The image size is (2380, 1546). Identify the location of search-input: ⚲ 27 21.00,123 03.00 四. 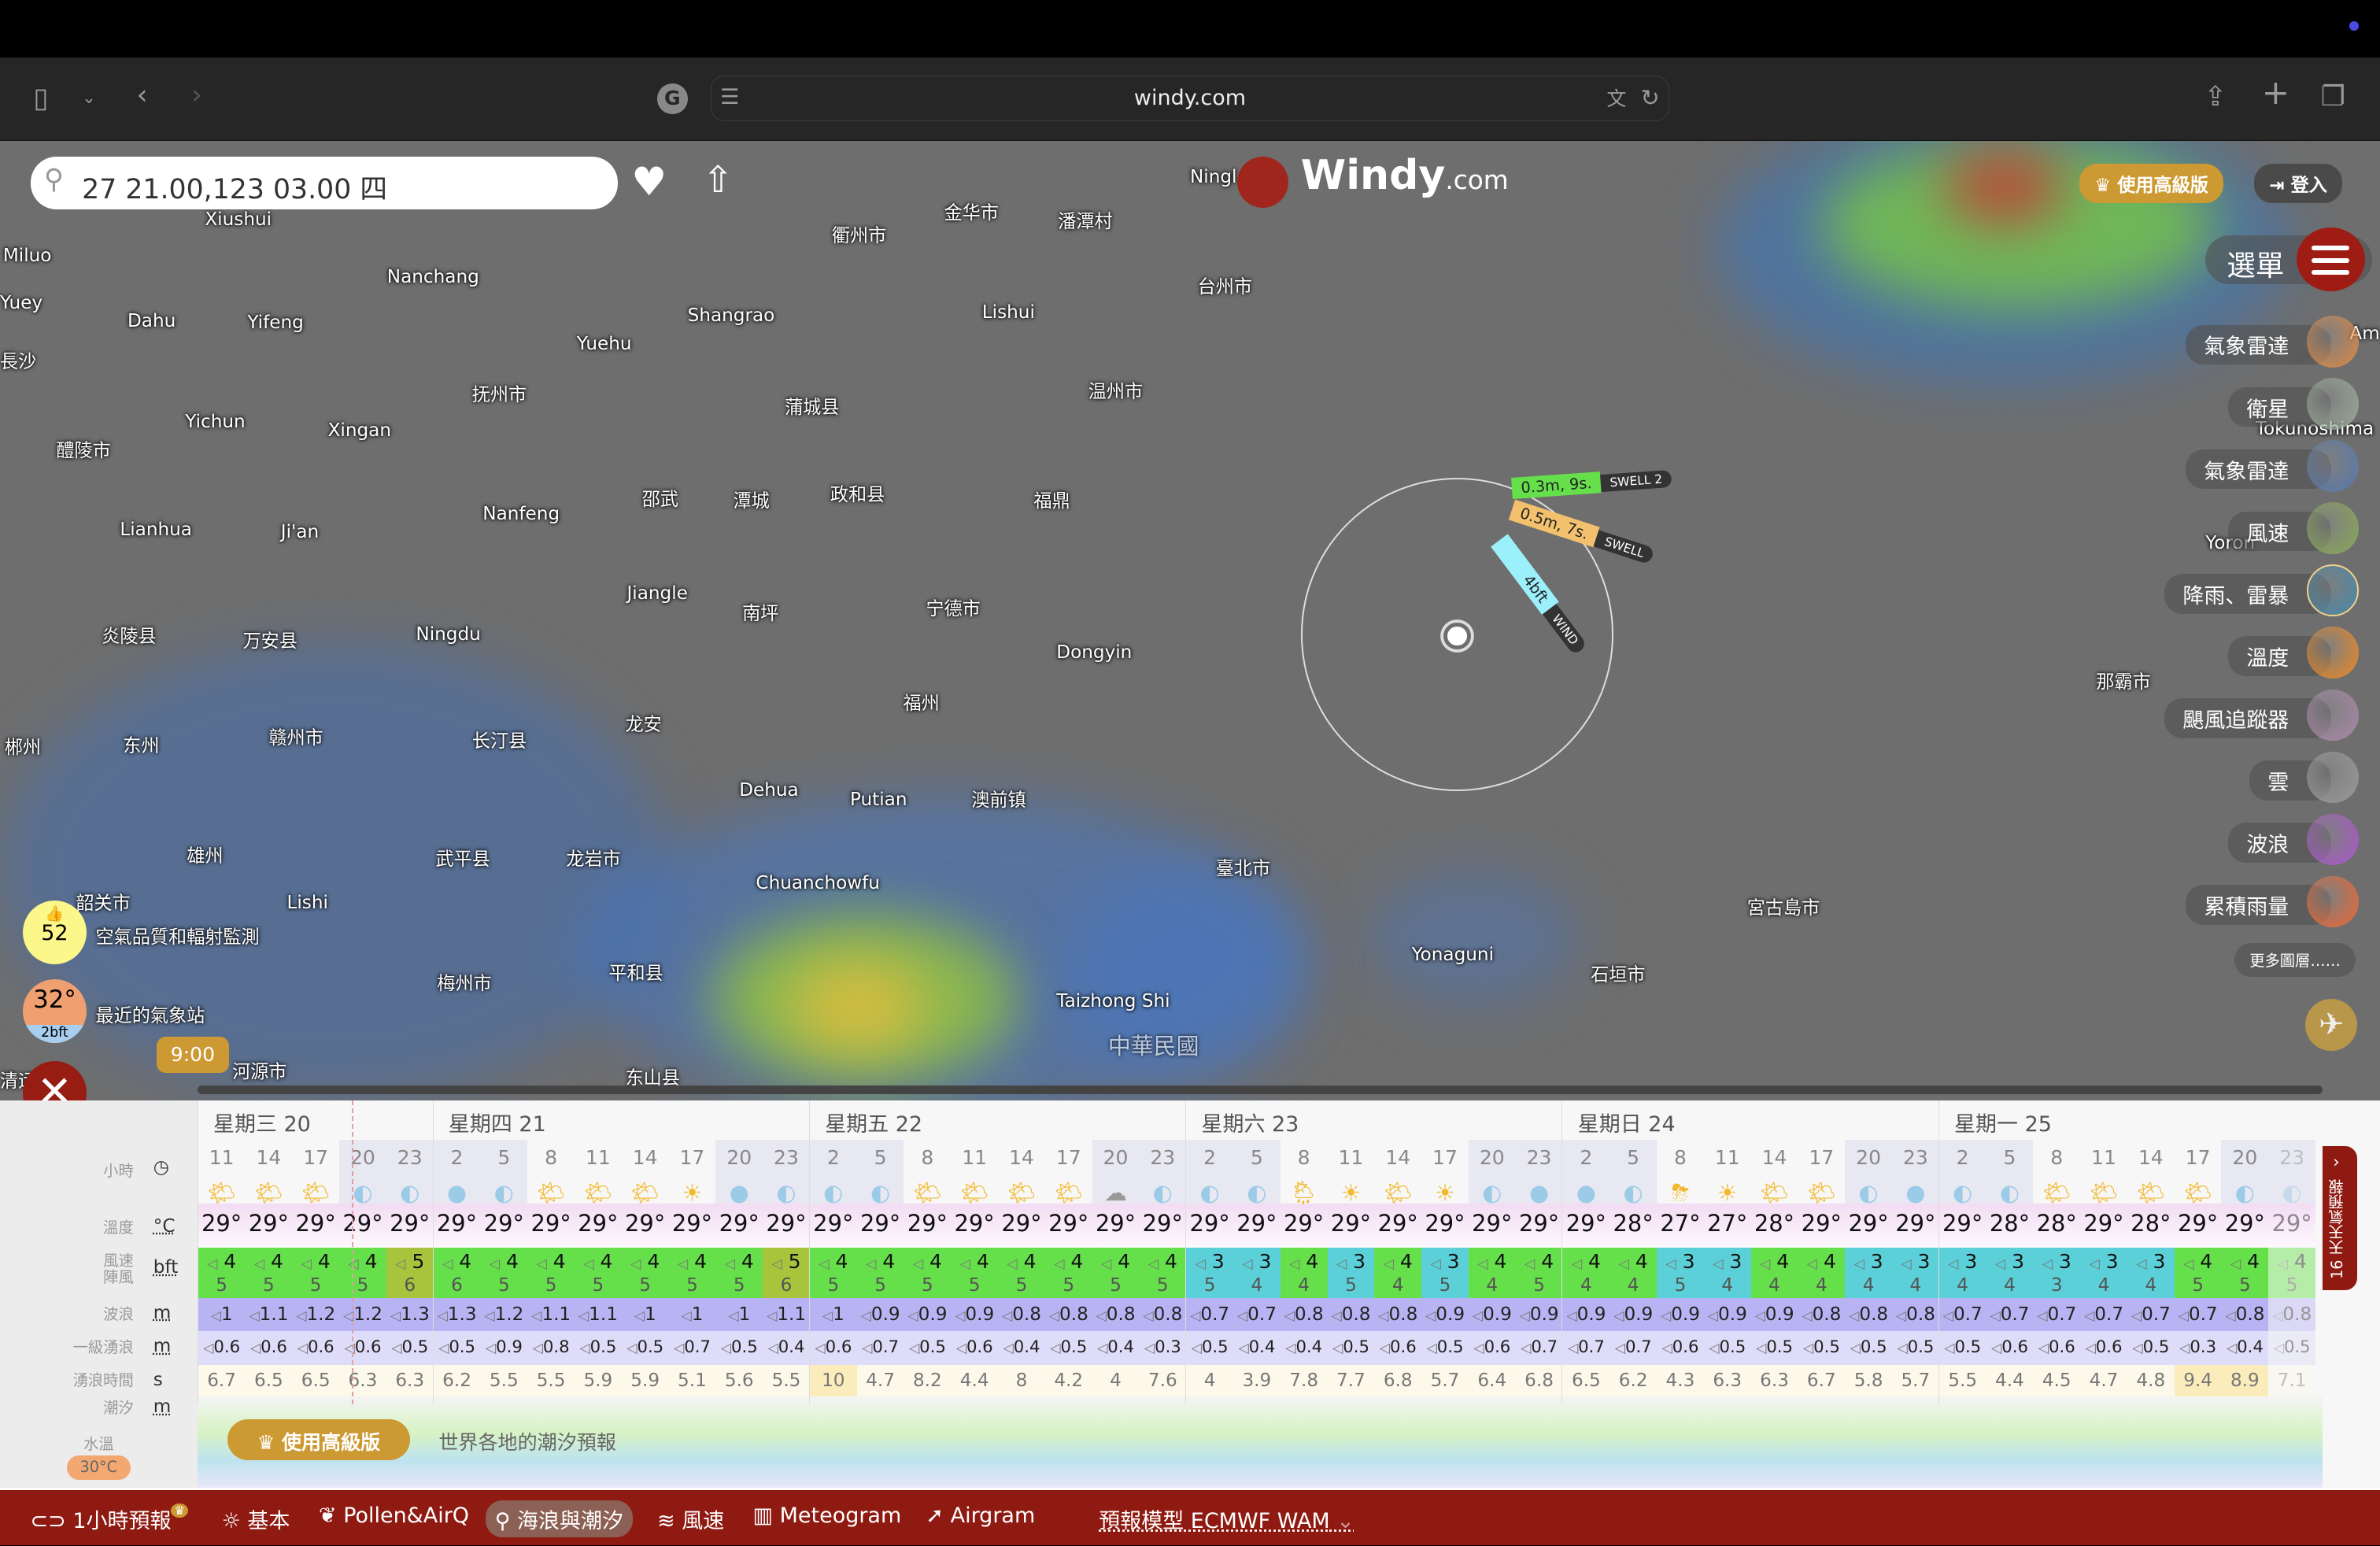
(324, 183).